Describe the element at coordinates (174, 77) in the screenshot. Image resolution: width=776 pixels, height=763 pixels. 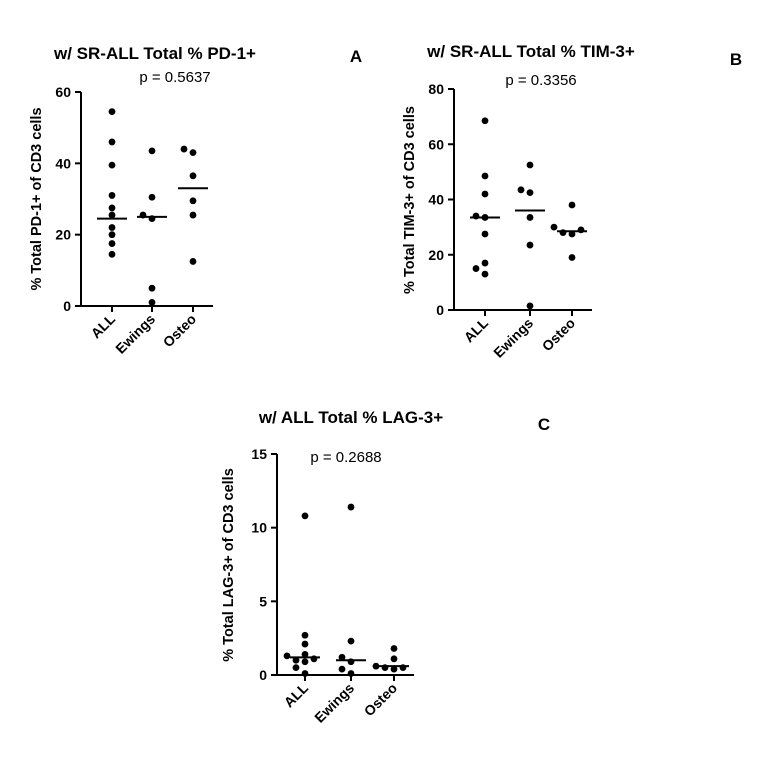
I see `panel-a-p-value: p = 0.5637` at that location.